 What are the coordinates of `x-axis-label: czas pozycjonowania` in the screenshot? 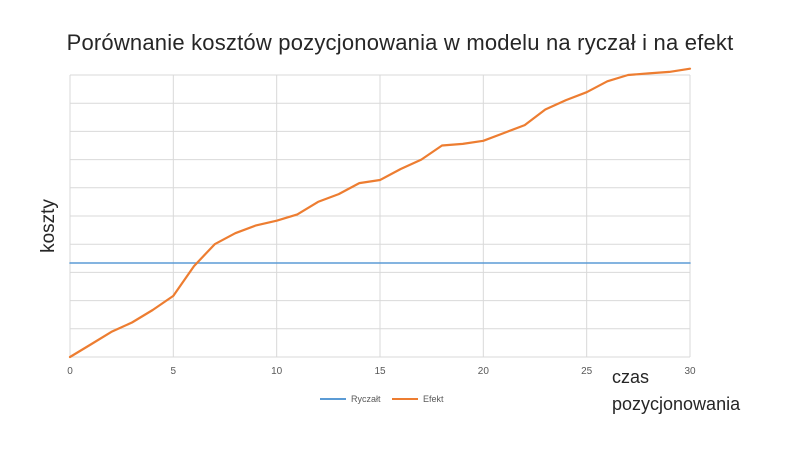 It's located at (692, 391).